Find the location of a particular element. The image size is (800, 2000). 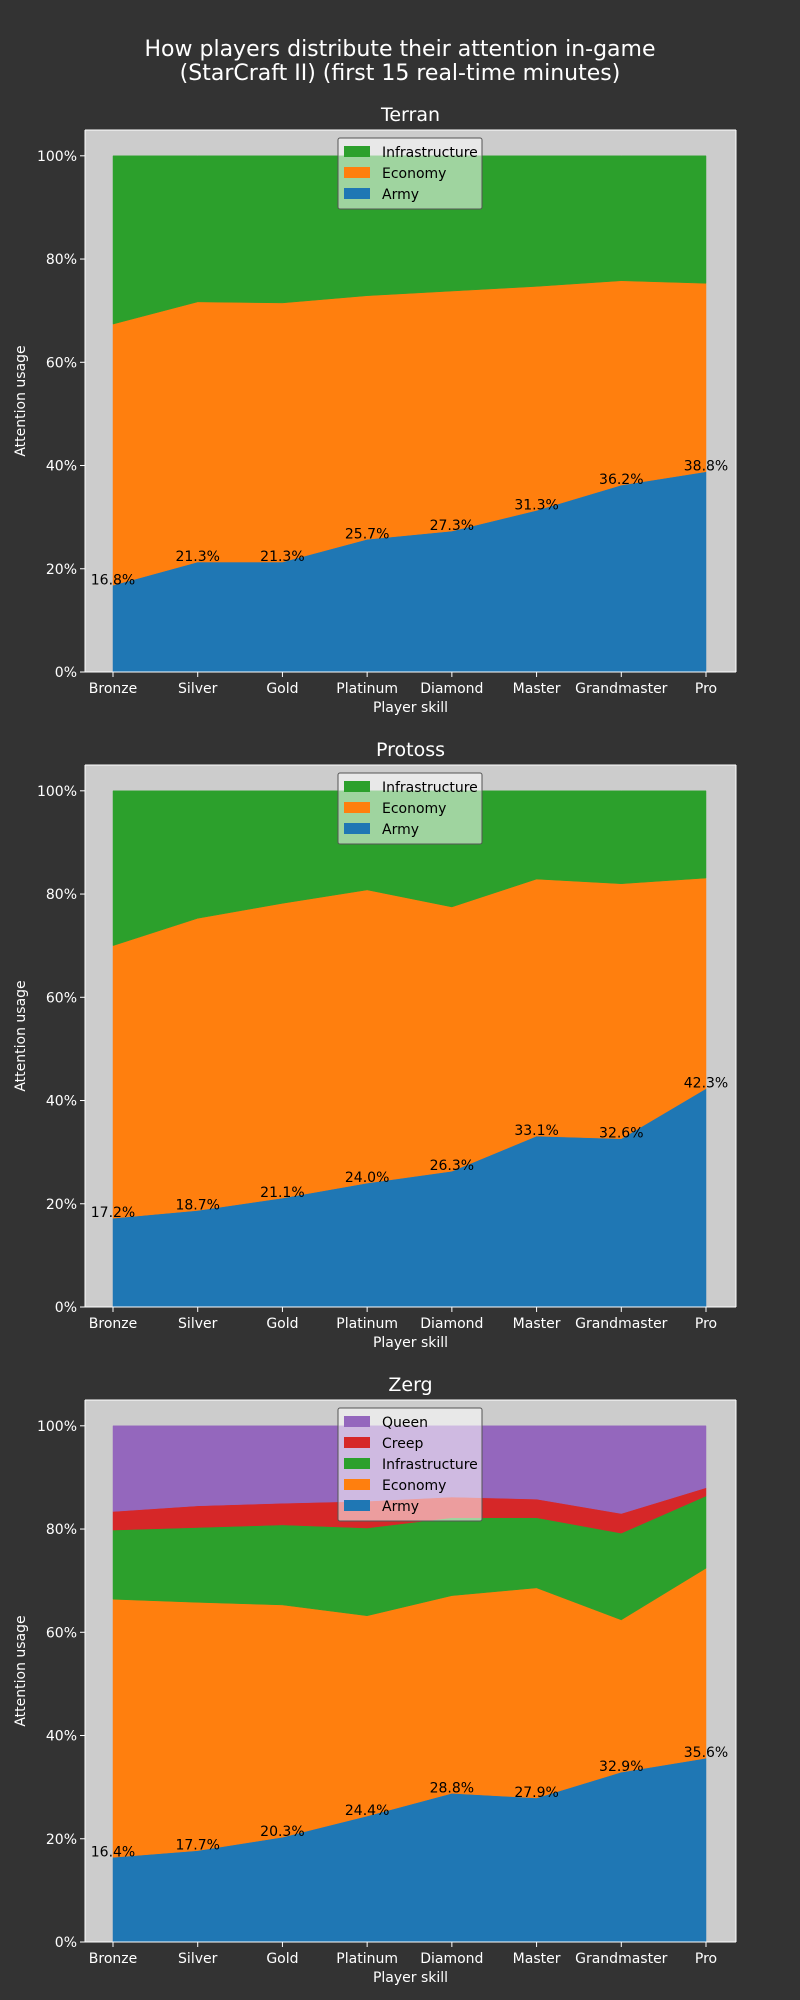

x-tick-label-terran: Bronze is located at coordinates (113, 689).